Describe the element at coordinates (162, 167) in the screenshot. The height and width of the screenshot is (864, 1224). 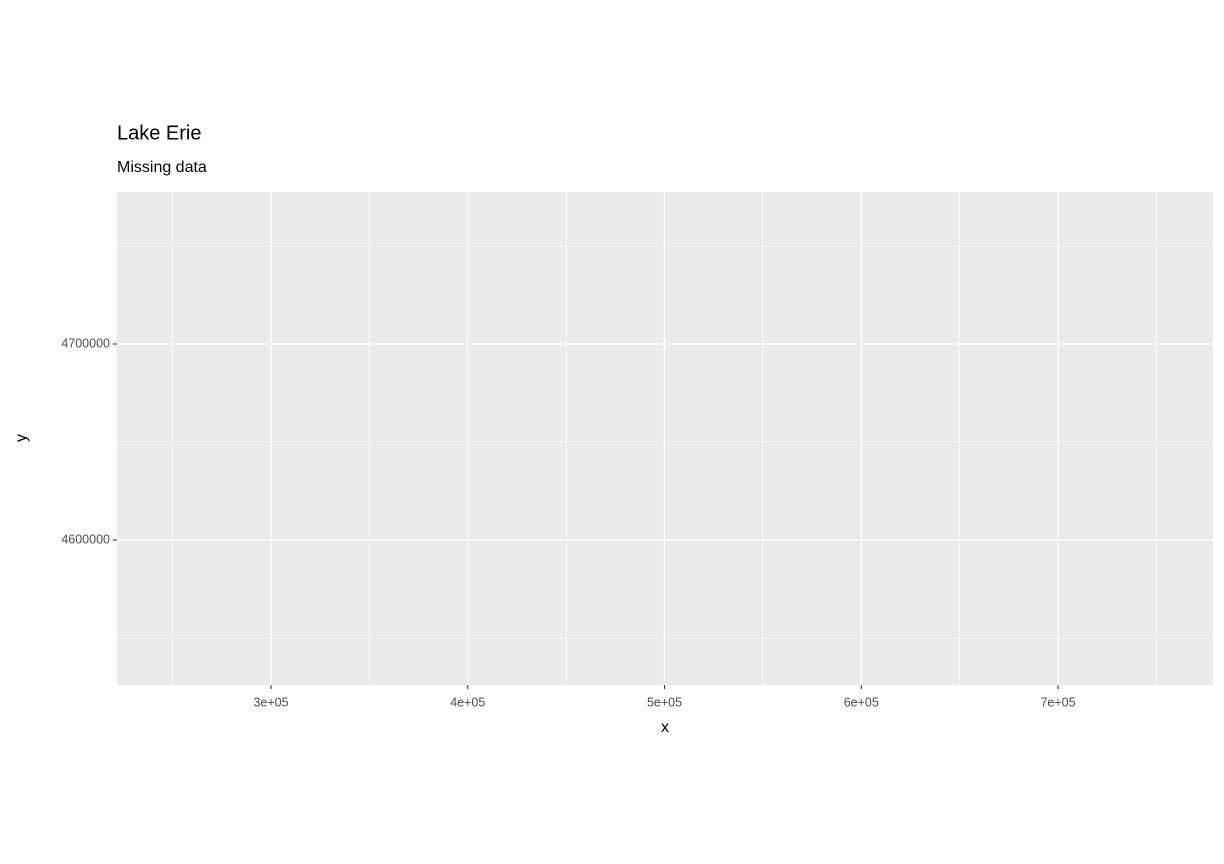
I see `chart-subtitle: Missing data` at that location.